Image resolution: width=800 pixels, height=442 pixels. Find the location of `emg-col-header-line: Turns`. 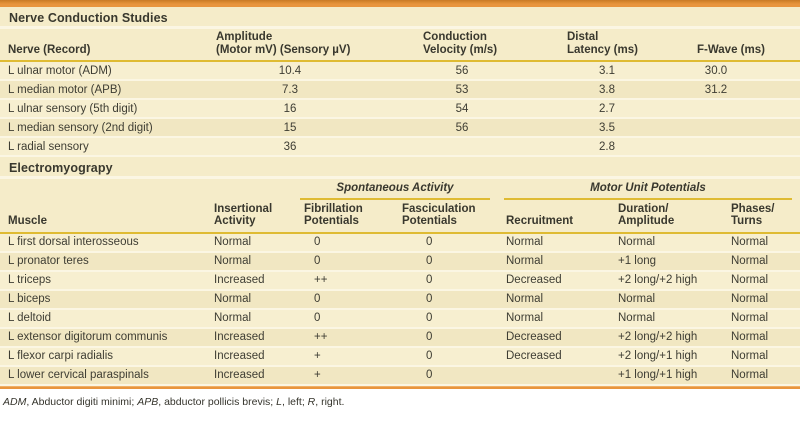

emg-col-header-line: Turns is located at coordinates (747, 221).